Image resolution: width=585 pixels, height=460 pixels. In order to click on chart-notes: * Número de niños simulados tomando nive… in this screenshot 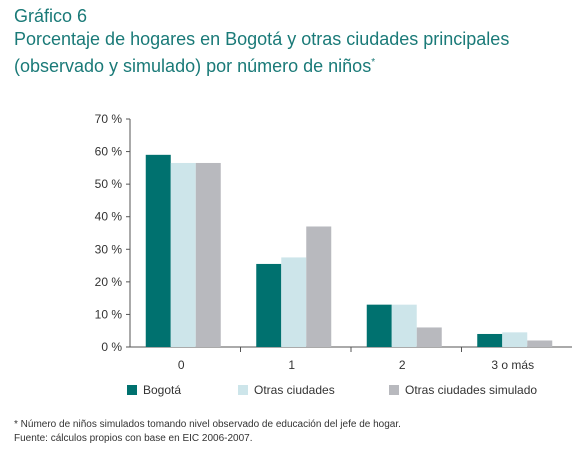, I will do `click(207, 432)`.